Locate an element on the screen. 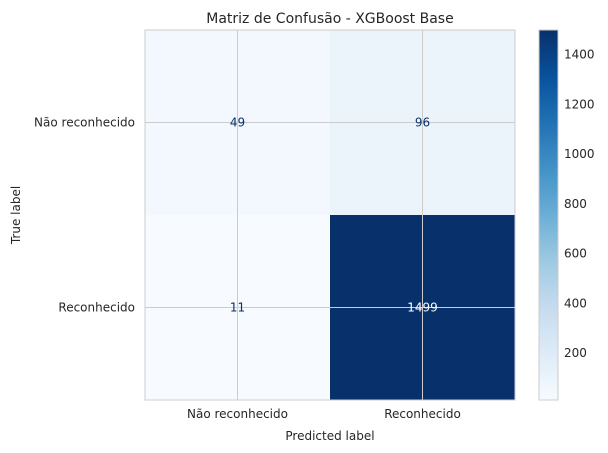  cell-value-label: 96 is located at coordinates (422, 123).